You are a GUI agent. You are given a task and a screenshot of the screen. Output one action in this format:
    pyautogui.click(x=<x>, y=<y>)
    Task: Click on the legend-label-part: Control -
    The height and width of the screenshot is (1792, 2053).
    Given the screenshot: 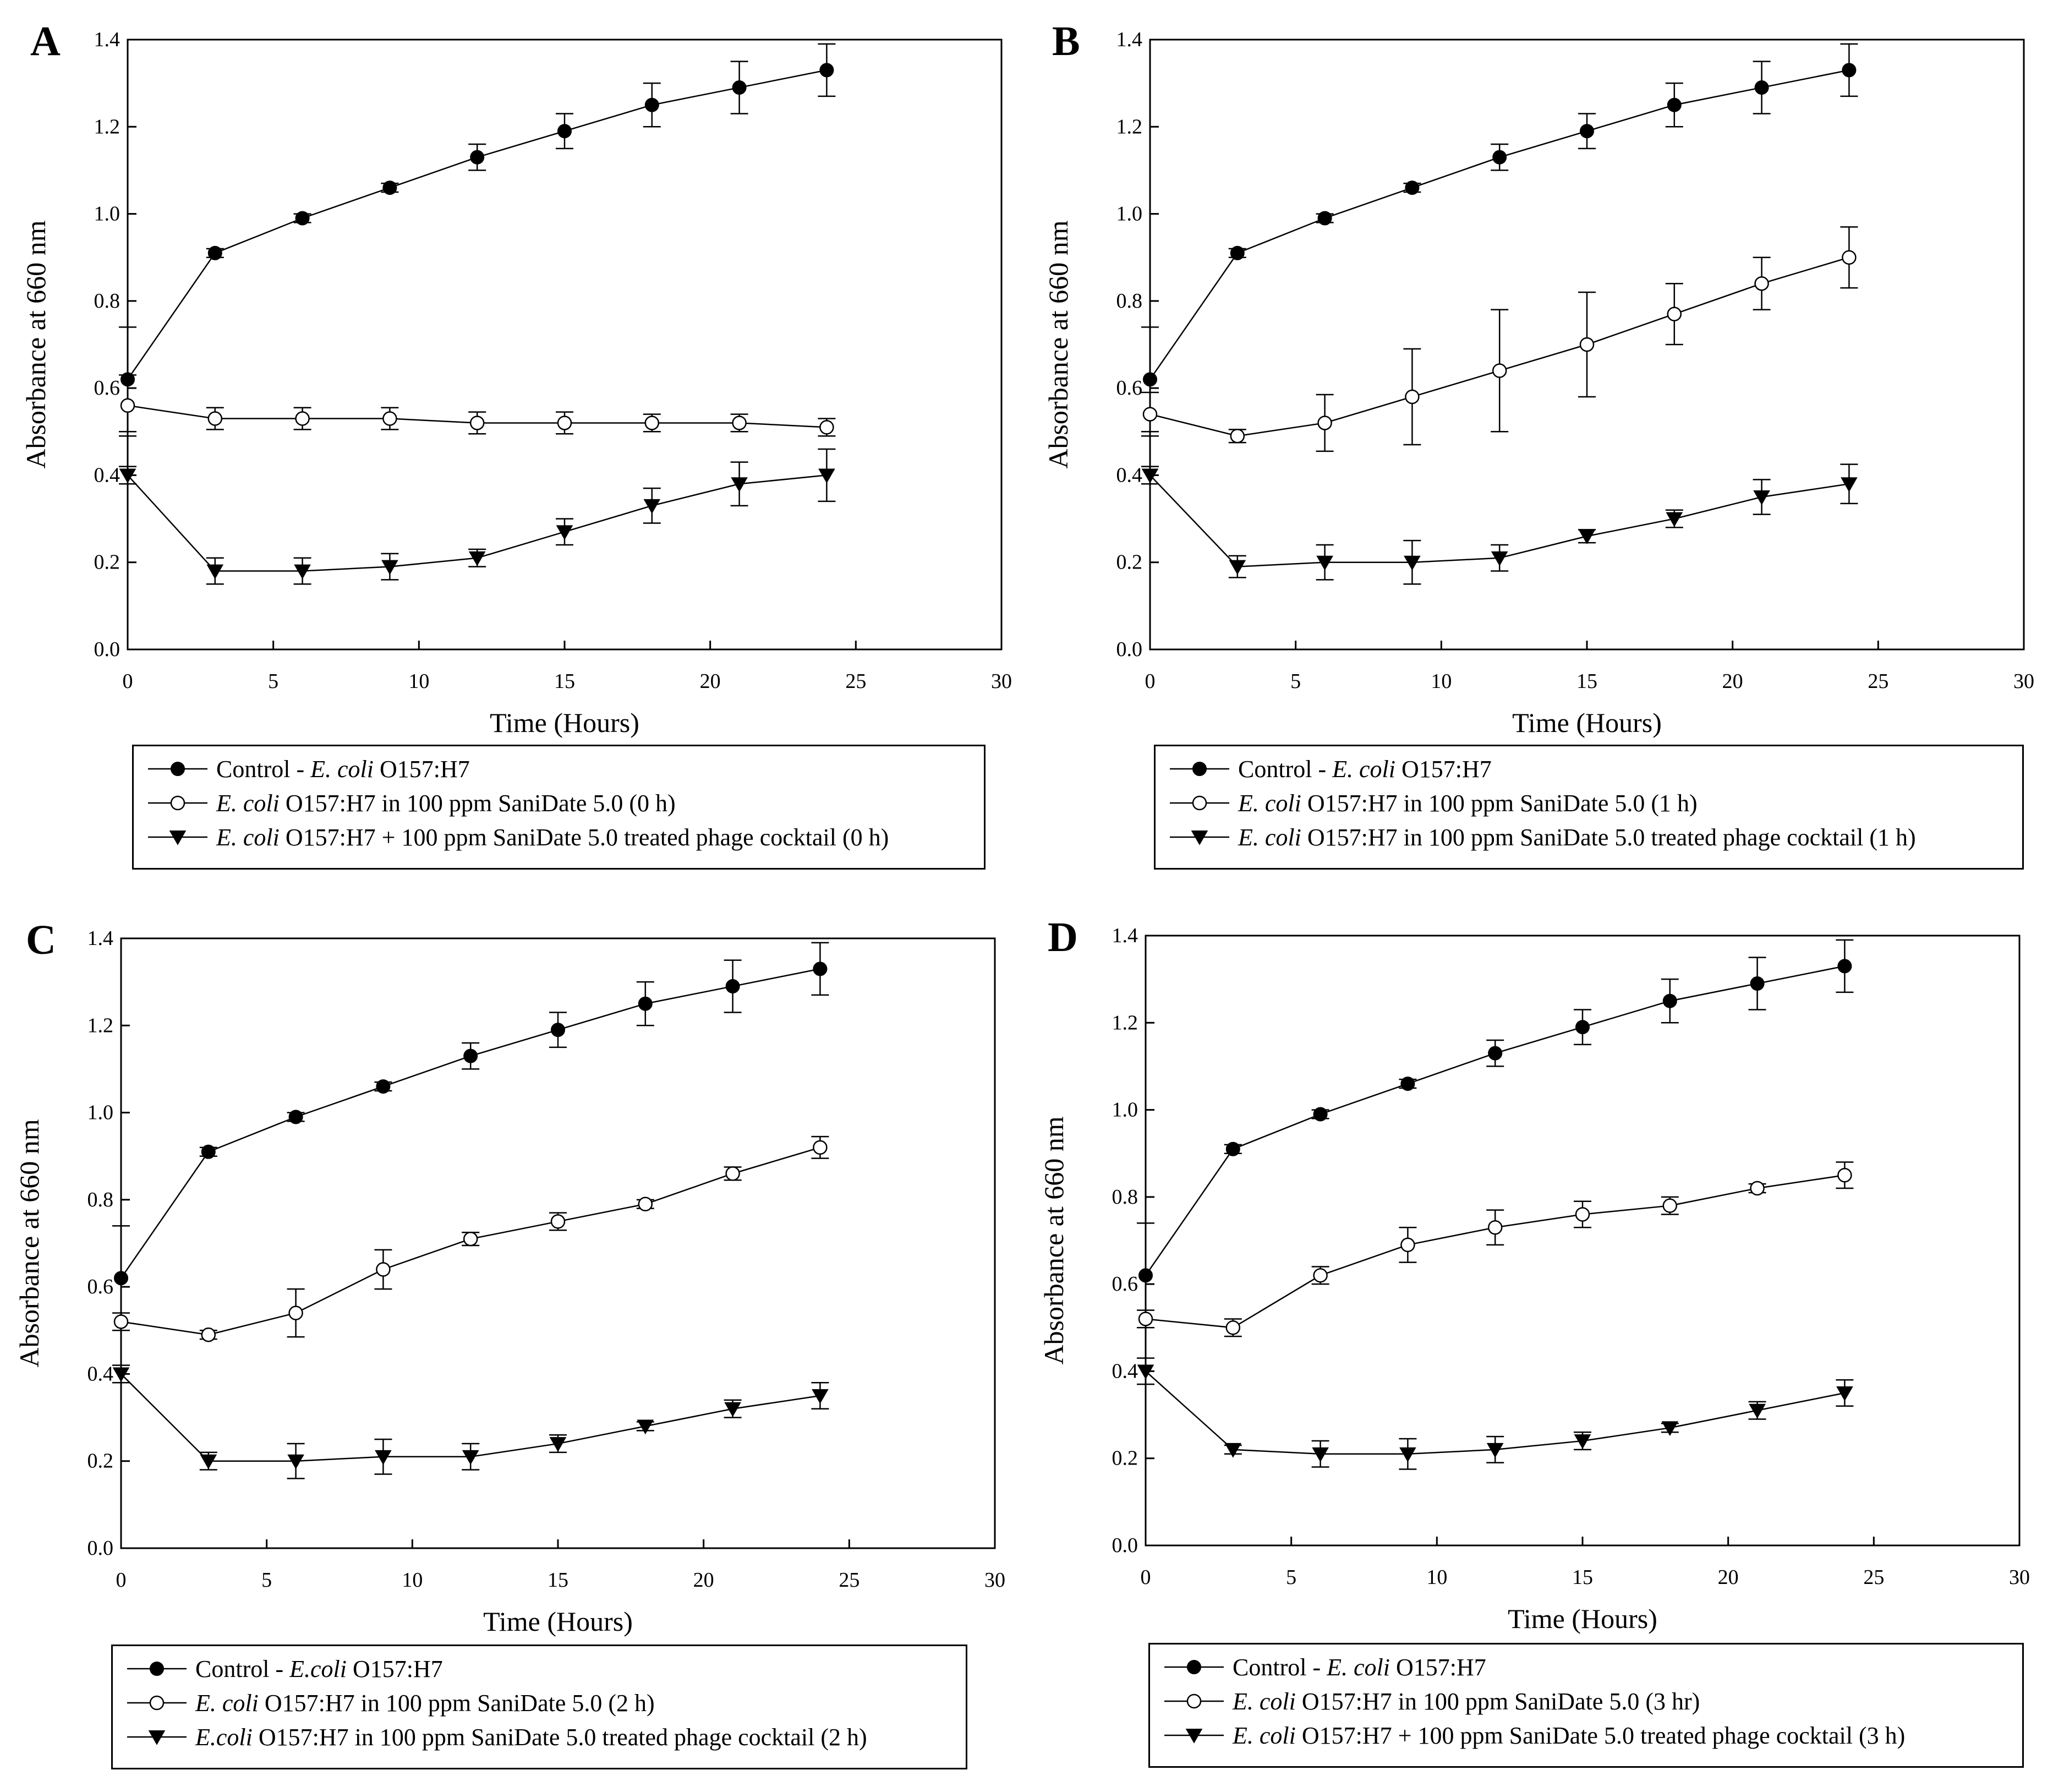 What is the action you would take?
    pyautogui.click(x=242, y=1668)
    